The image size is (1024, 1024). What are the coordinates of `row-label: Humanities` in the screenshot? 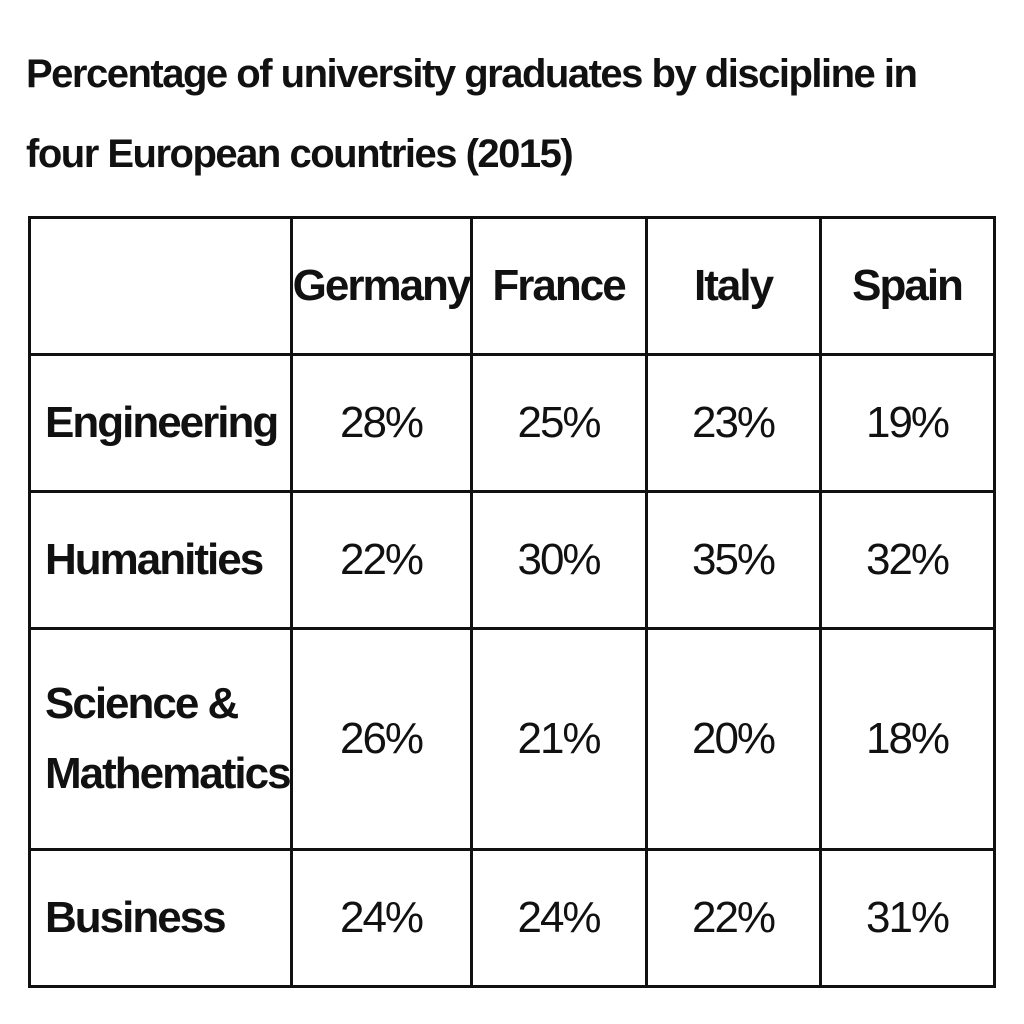 It's located at (160, 560).